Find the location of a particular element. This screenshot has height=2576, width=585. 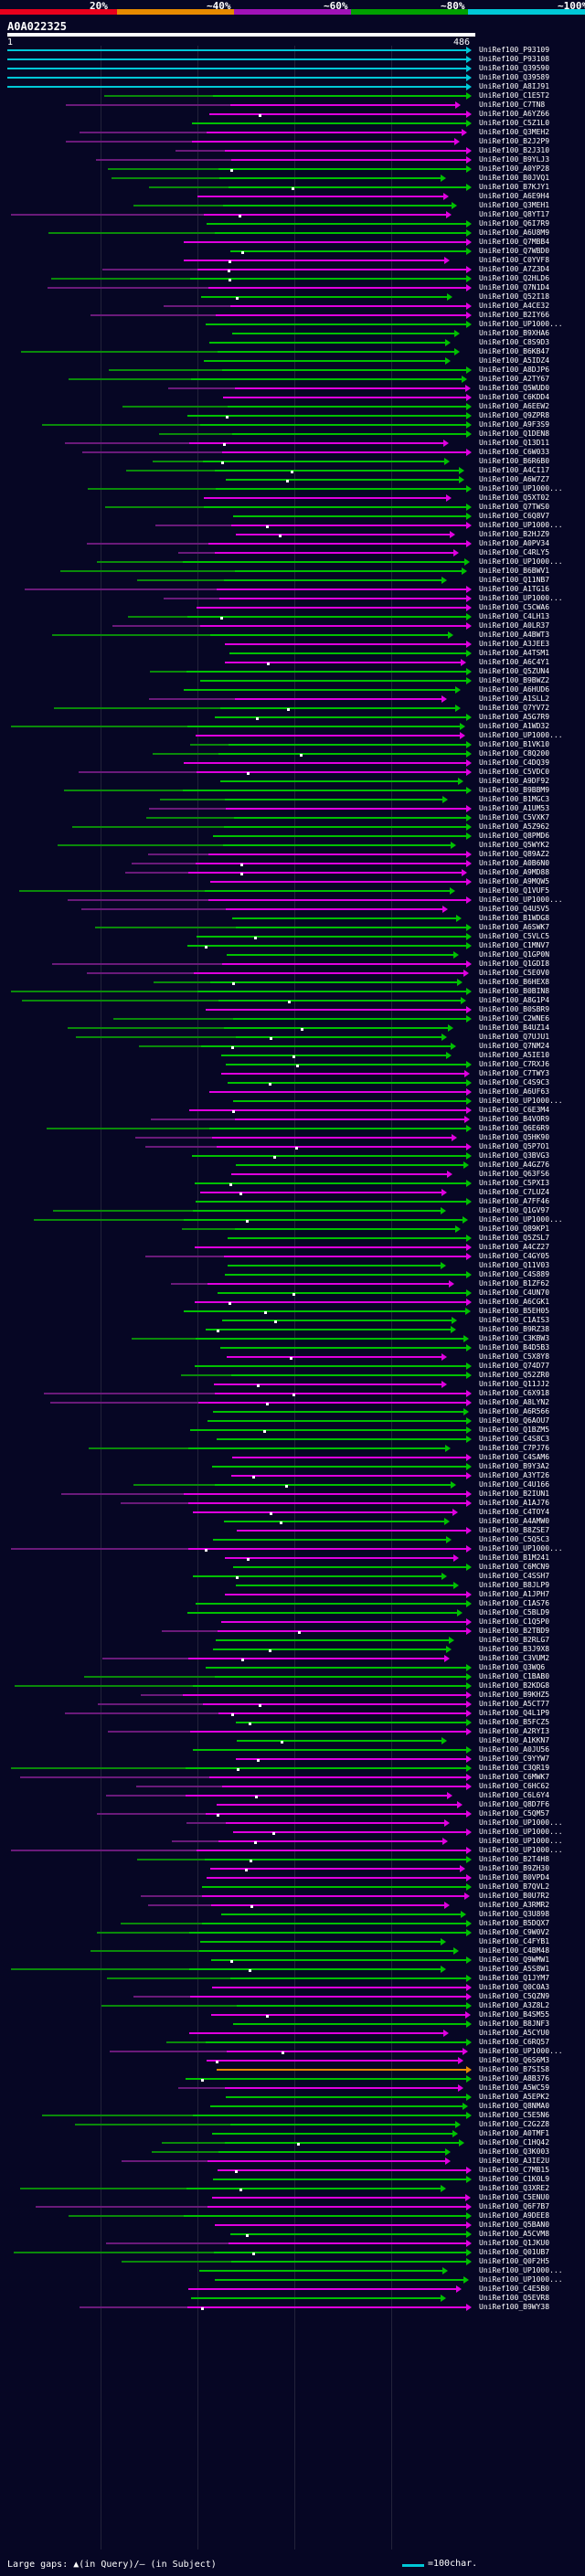

hit-row: UniRef100_Q7UJU1 is located at coordinates (293, 1037).